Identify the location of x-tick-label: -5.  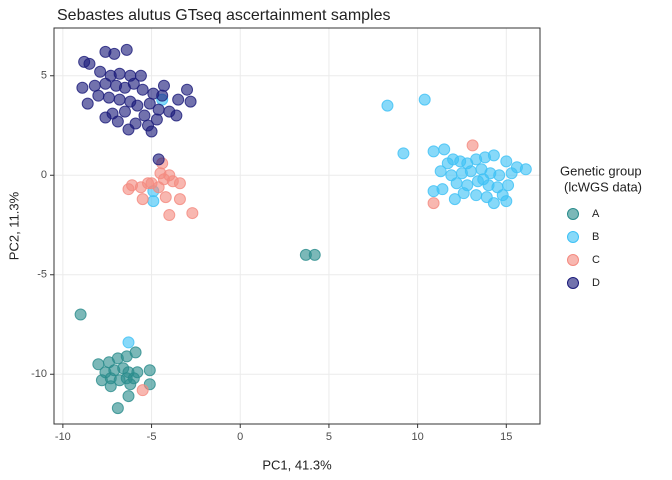
(152, 437).